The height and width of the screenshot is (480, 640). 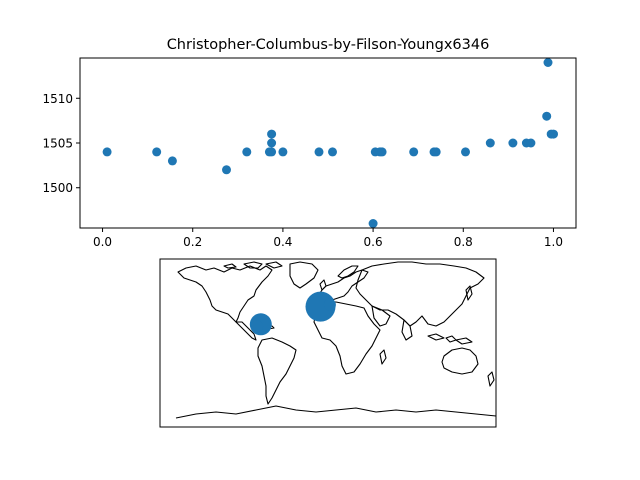 What do you see at coordinates (323, 285) in the screenshot?
I see `british-isles-coastline` at bounding box center [323, 285].